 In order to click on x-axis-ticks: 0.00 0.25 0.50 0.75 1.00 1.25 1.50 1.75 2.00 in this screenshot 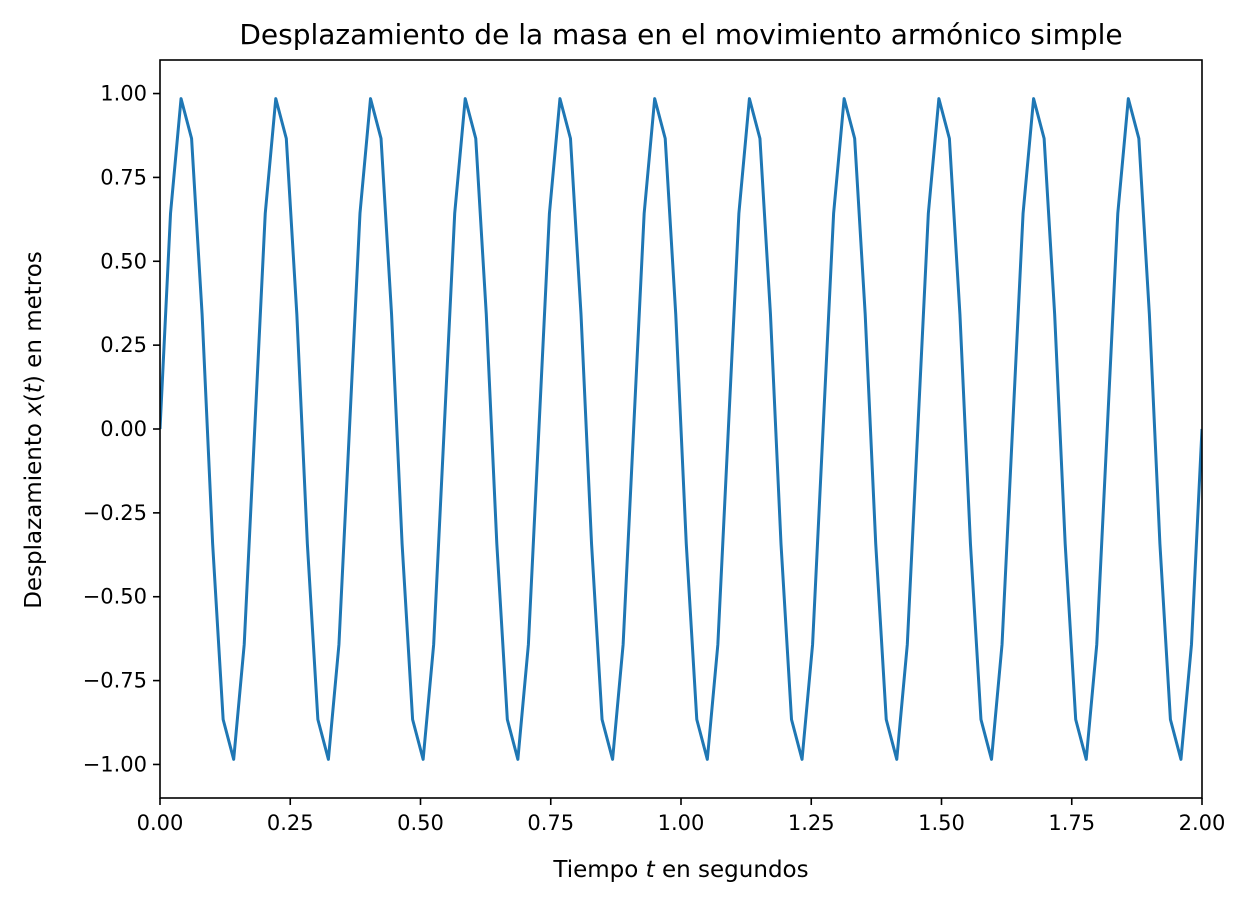, I will do `click(681, 816)`.